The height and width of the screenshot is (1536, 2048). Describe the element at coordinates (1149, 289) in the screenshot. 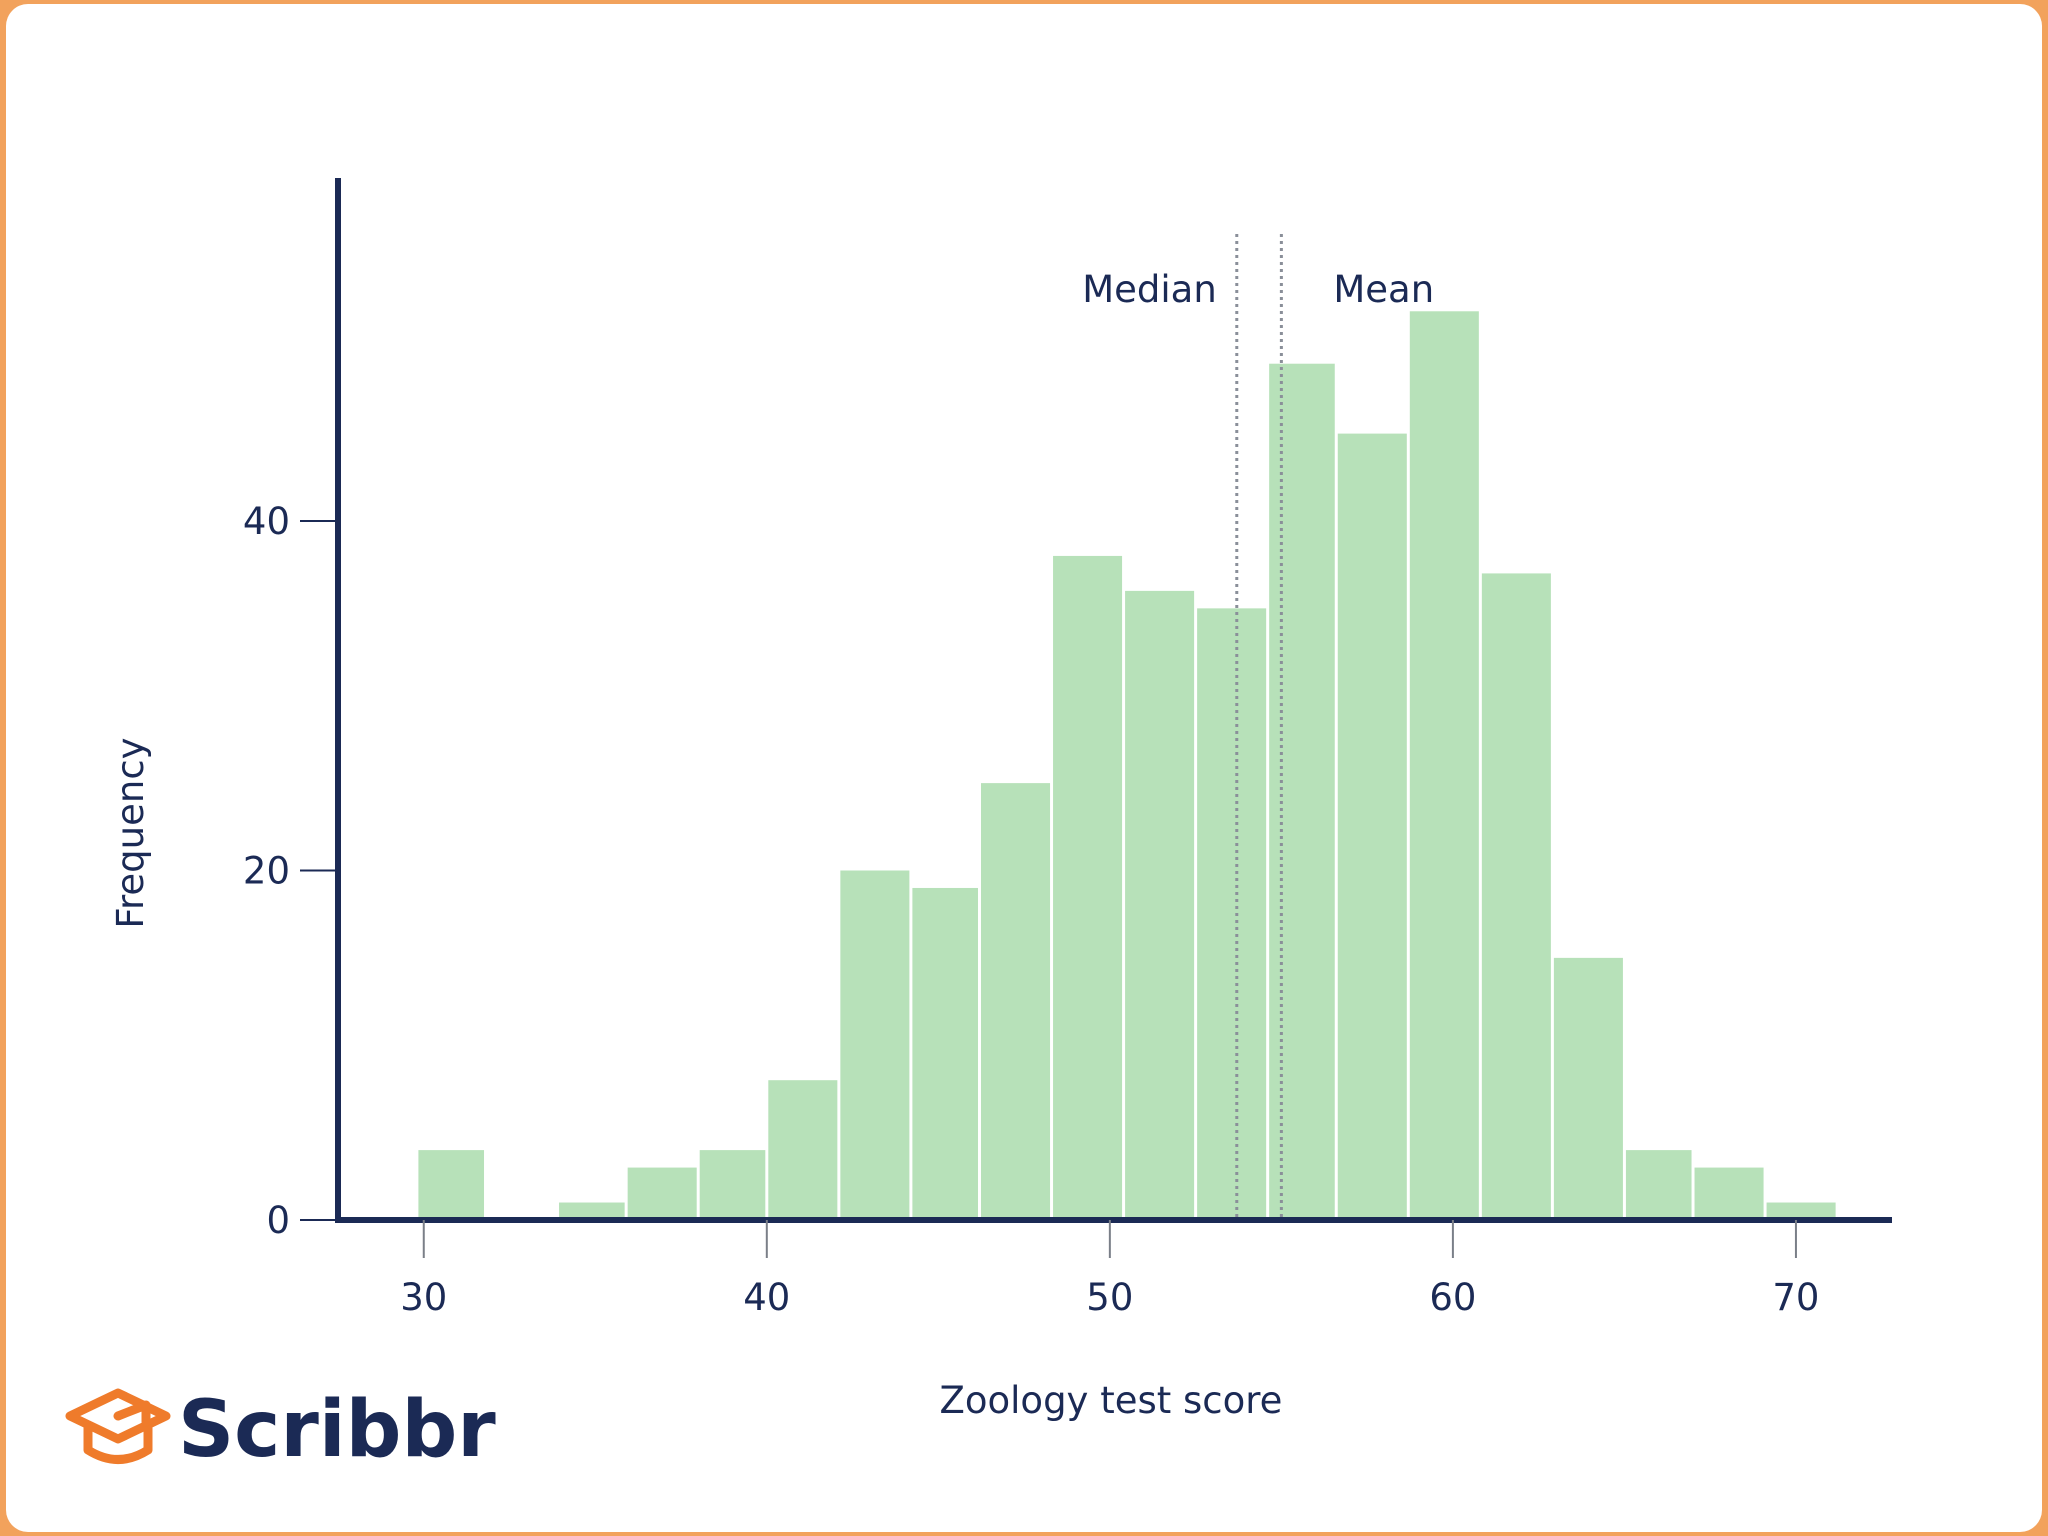

I see `median-label: Median` at that location.